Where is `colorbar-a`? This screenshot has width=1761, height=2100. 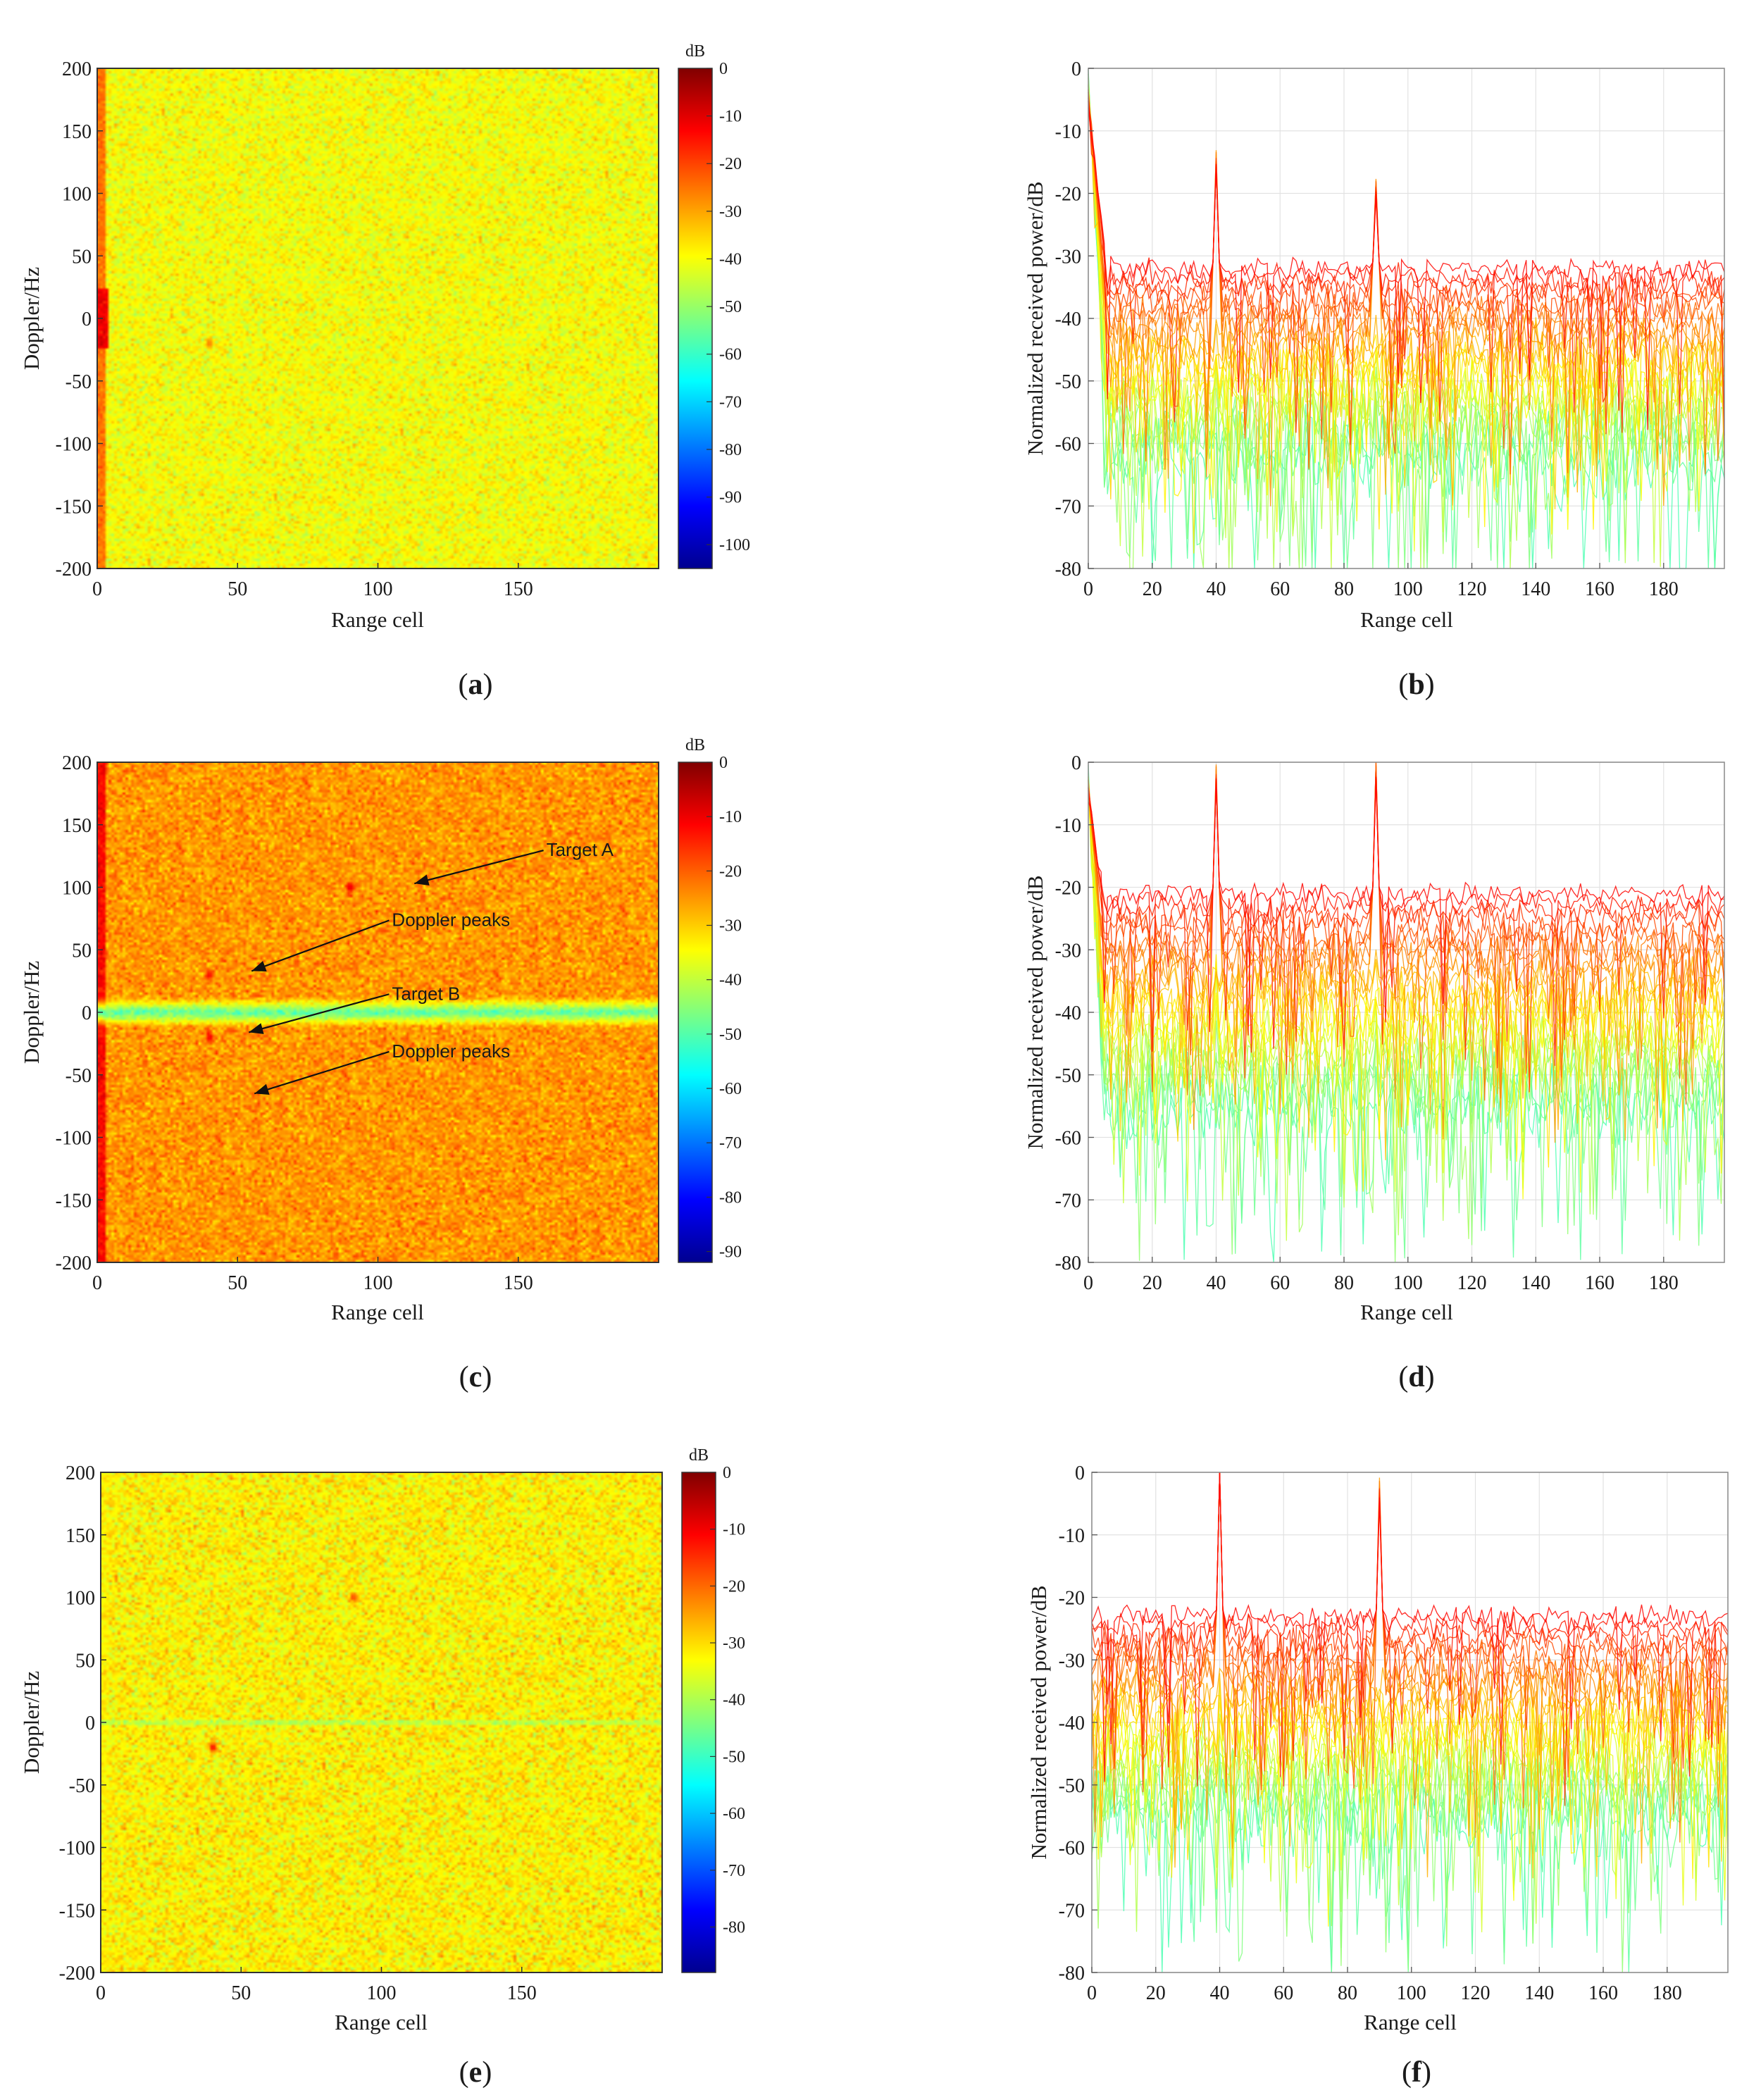 colorbar-a is located at coordinates (695, 318).